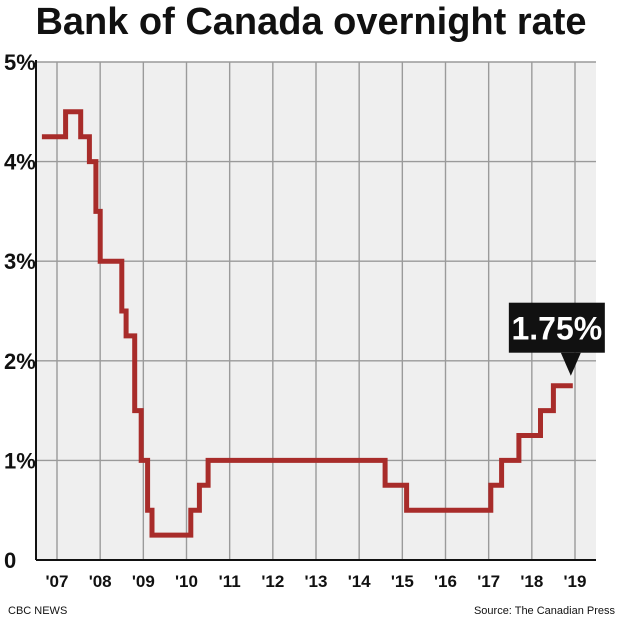  I want to click on x-tick-label: '15, so click(402, 581).